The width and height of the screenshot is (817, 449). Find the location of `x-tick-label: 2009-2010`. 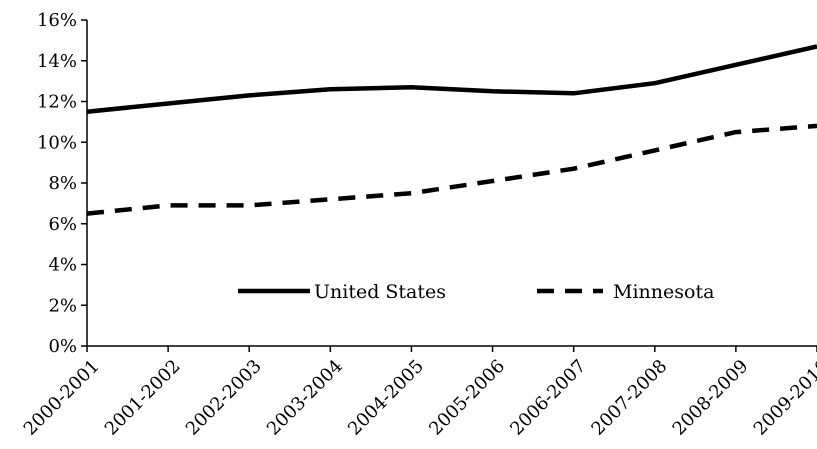

x-tick-label: 2009-2010 is located at coordinates (783, 398).